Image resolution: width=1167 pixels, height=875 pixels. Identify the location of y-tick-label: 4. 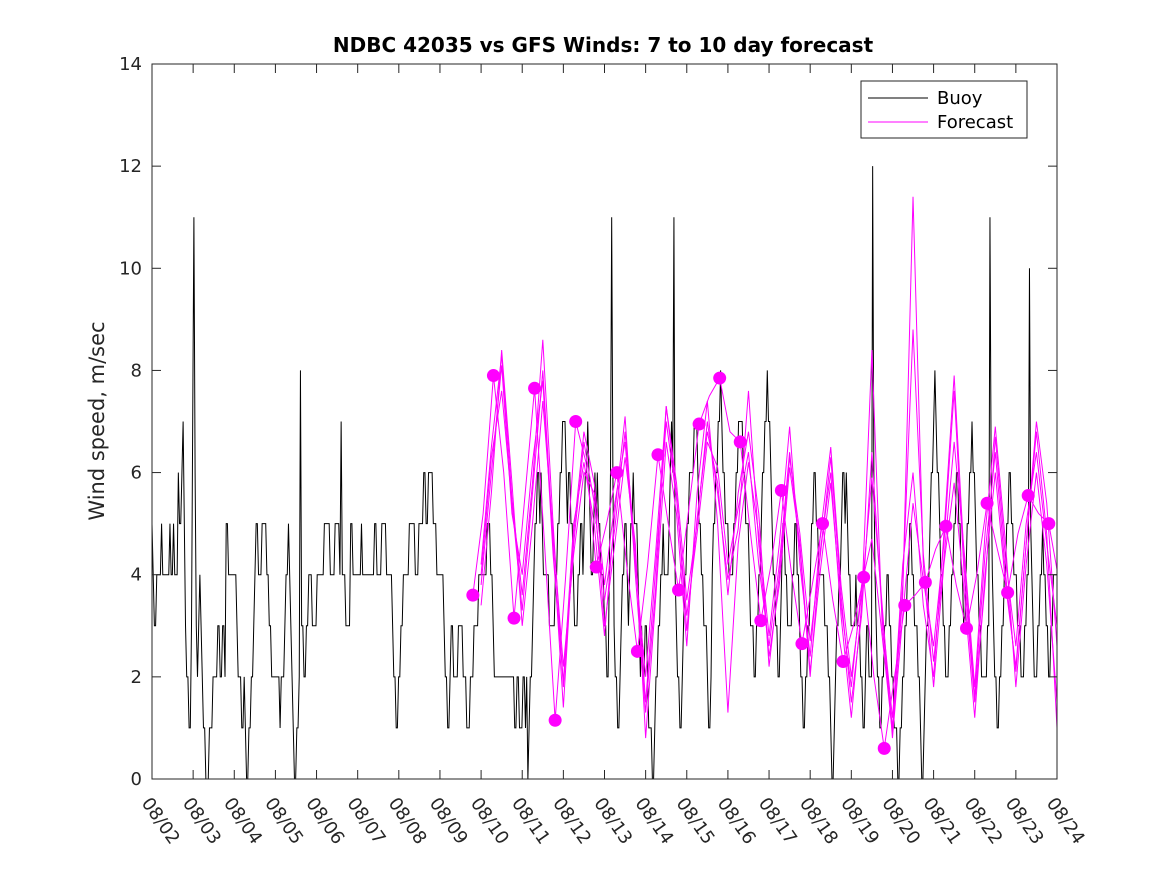
(136, 575).